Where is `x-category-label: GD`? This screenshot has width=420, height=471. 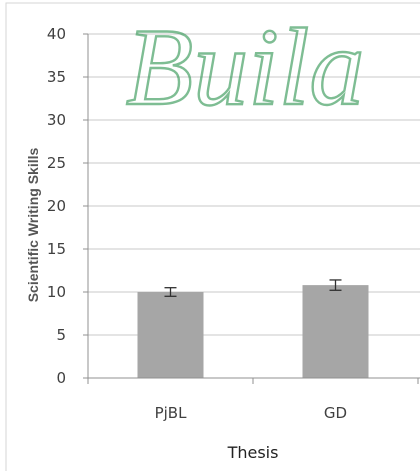
x-category-label: GD is located at coordinates (335, 413).